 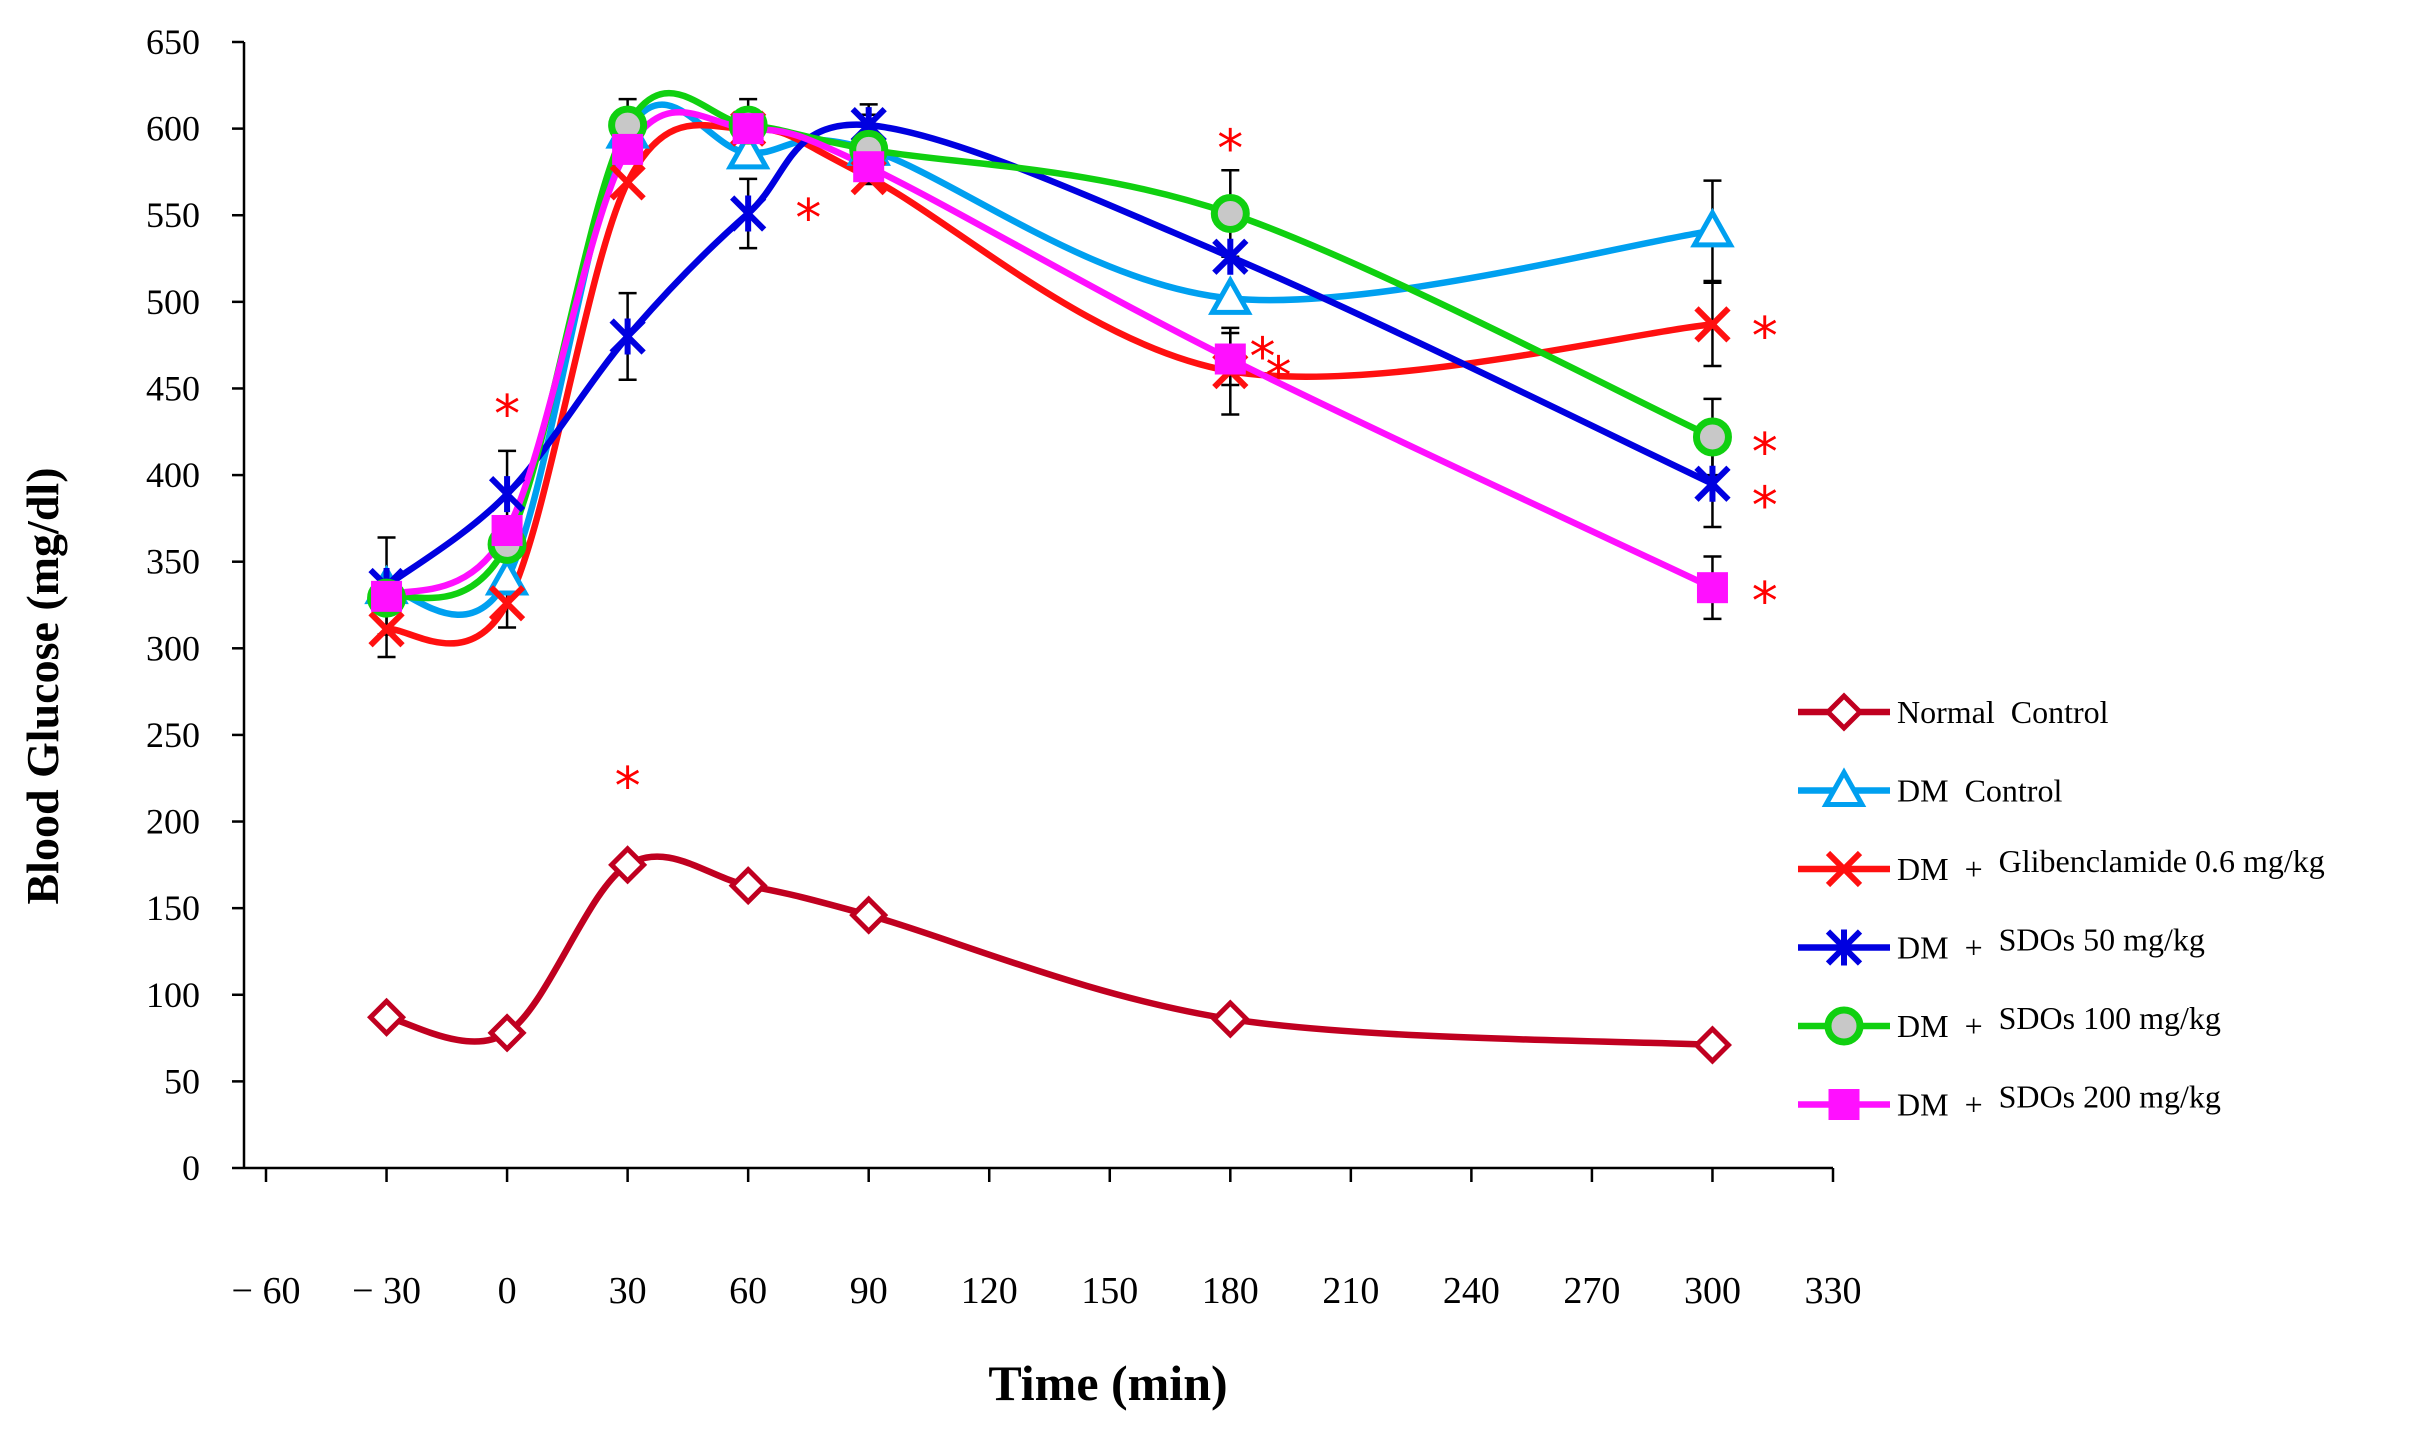 What do you see at coordinates (2110, 1018) in the screenshot?
I see `legend-suffix: SDOs 100 mg/kg` at bounding box center [2110, 1018].